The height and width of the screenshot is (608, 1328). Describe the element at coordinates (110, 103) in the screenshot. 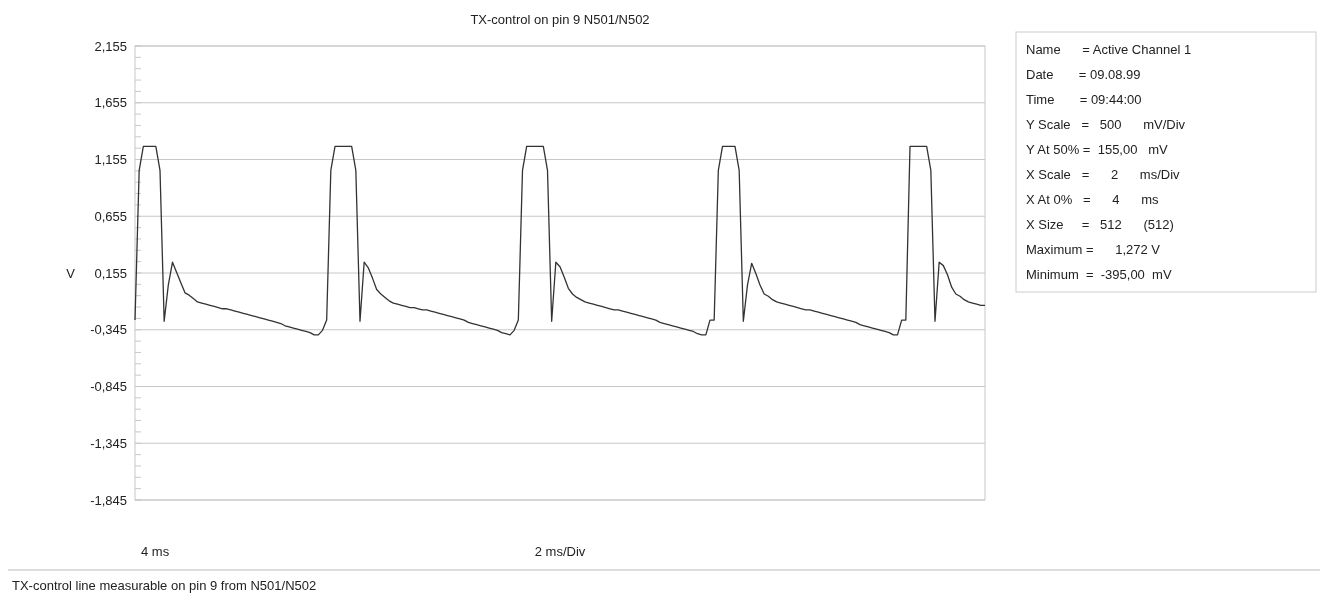

I see `y-tick-label: 1,655` at that location.